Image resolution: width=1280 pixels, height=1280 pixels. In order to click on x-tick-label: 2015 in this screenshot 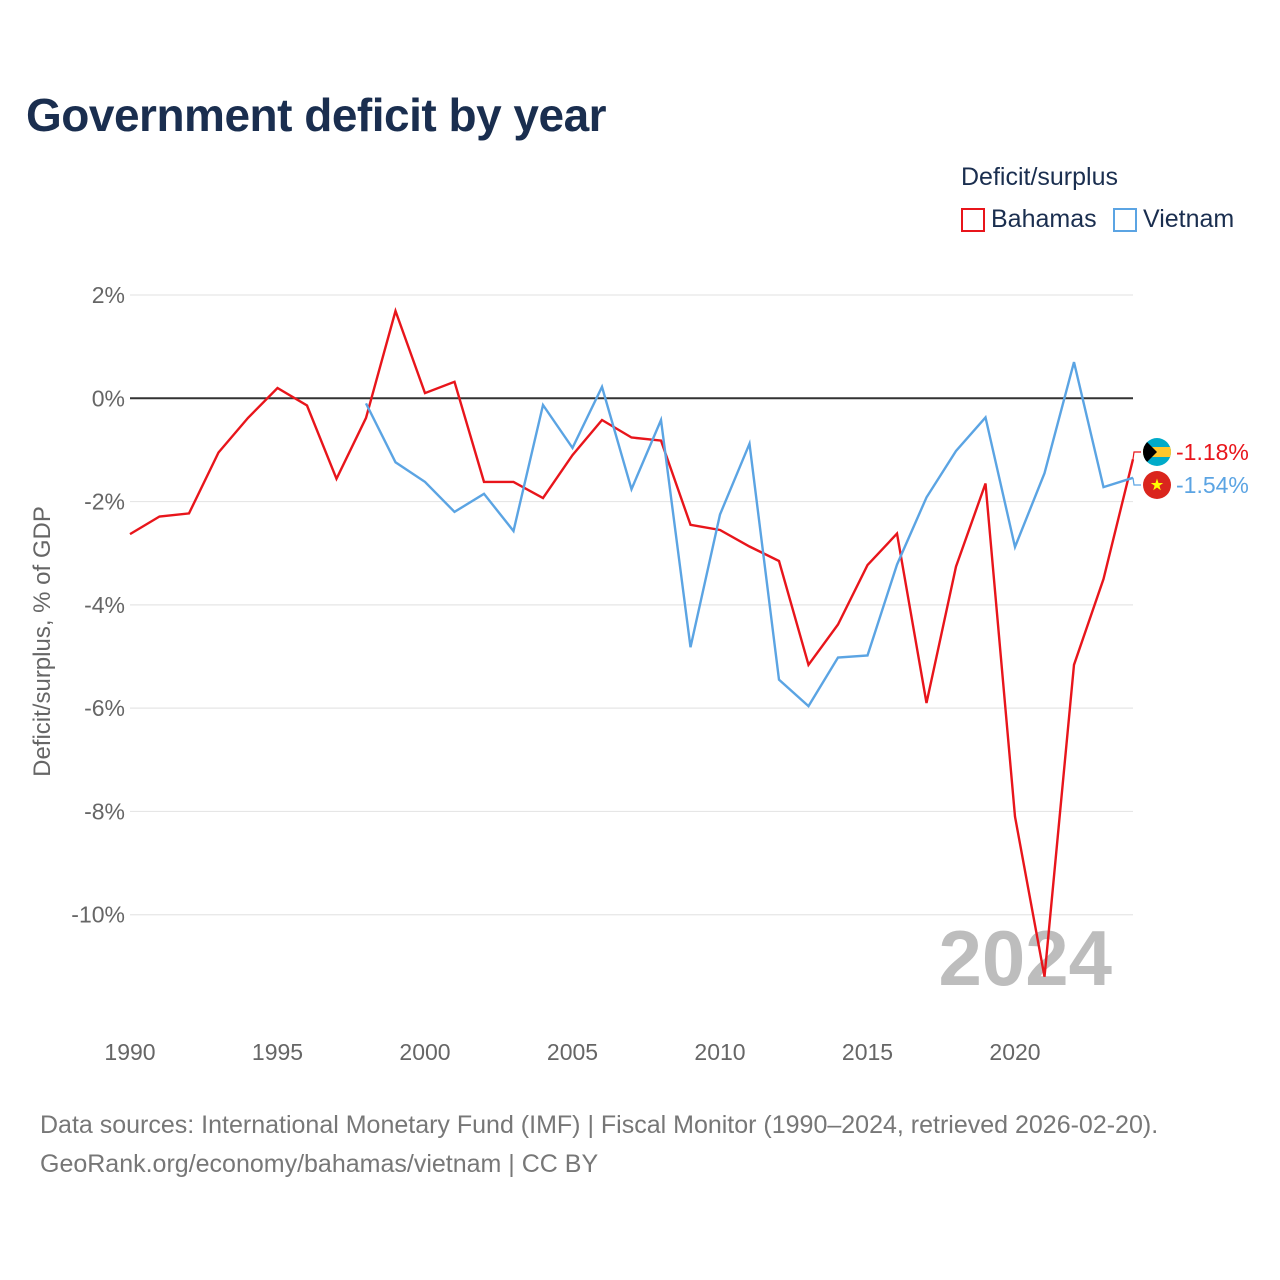, I will do `click(867, 1052)`.